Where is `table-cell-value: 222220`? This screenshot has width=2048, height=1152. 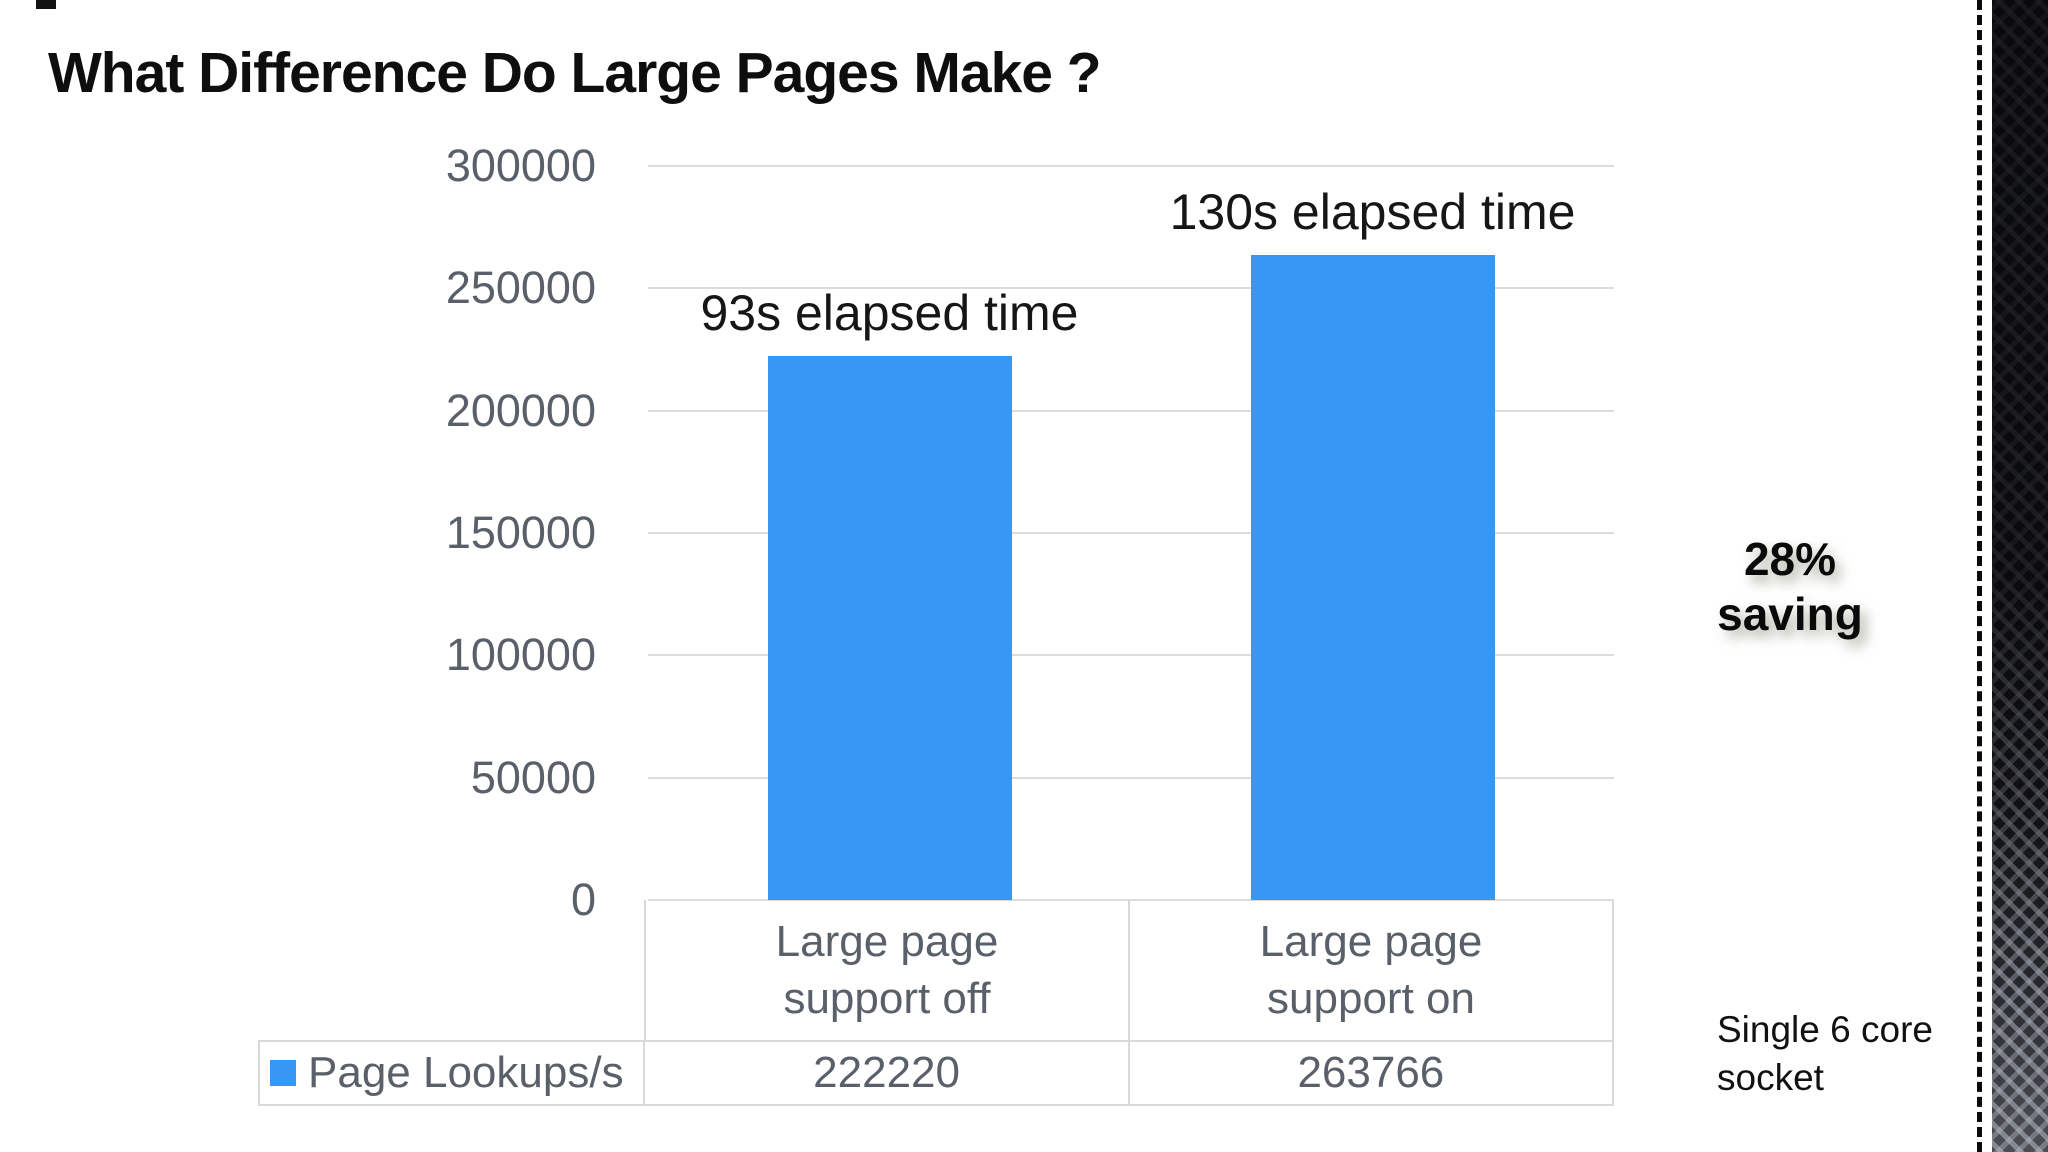 table-cell-value: 222220 is located at coordinates (887, 1073).